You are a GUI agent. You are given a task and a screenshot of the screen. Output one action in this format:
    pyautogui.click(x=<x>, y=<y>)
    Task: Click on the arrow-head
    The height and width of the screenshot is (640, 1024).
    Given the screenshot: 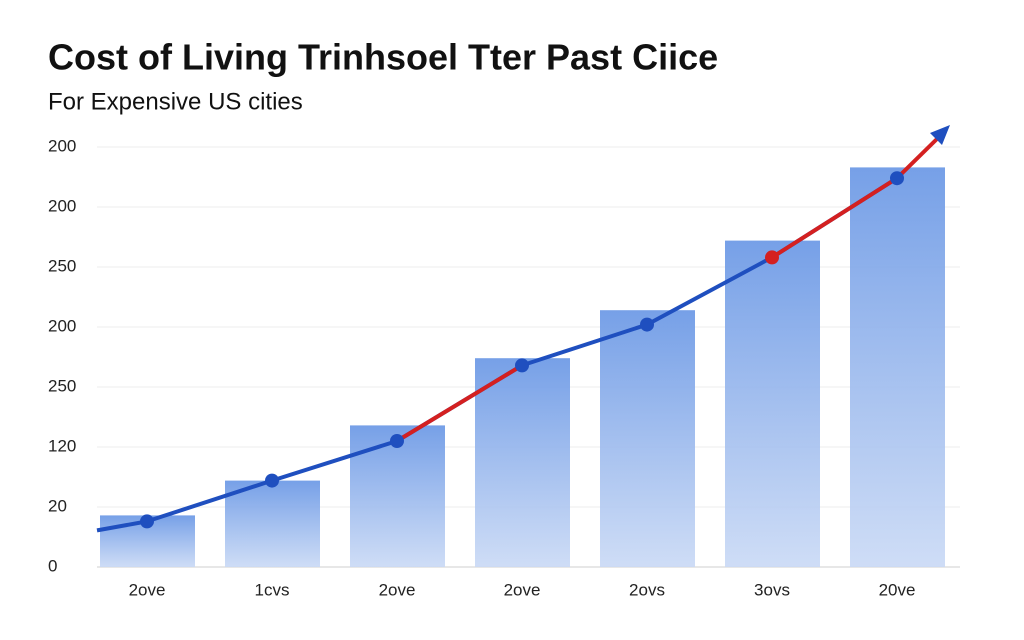 What is the action you would take?
    pyautogui.click(x=940, y=135)
    